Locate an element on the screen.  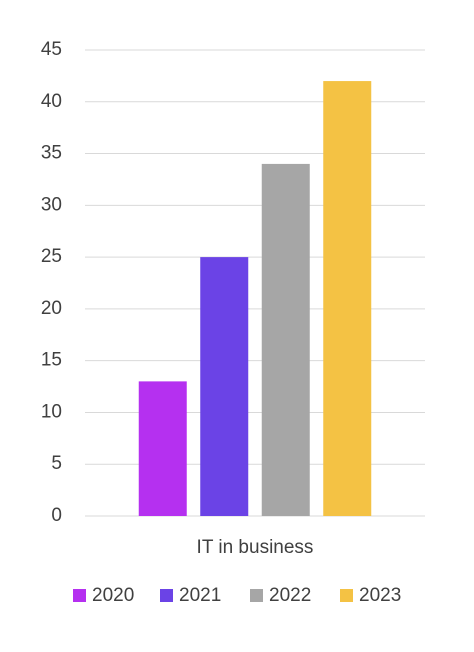
y-tick-label: 40 is located at coordinates (51, 101).